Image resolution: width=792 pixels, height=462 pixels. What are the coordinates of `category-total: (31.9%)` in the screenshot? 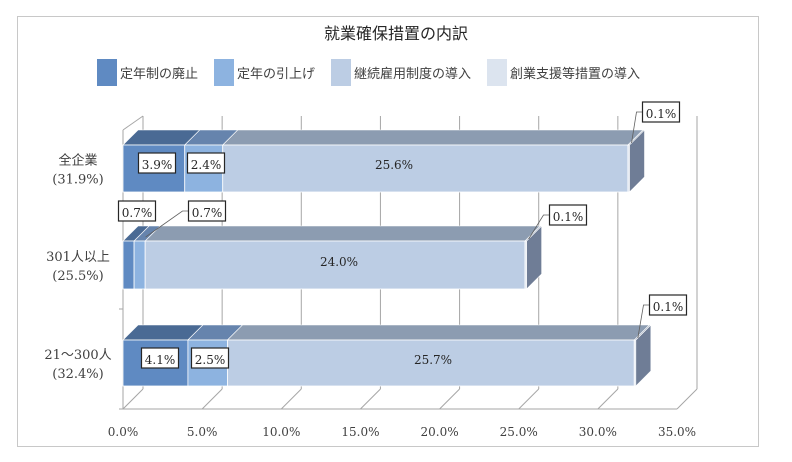 It's located at (77, 180).